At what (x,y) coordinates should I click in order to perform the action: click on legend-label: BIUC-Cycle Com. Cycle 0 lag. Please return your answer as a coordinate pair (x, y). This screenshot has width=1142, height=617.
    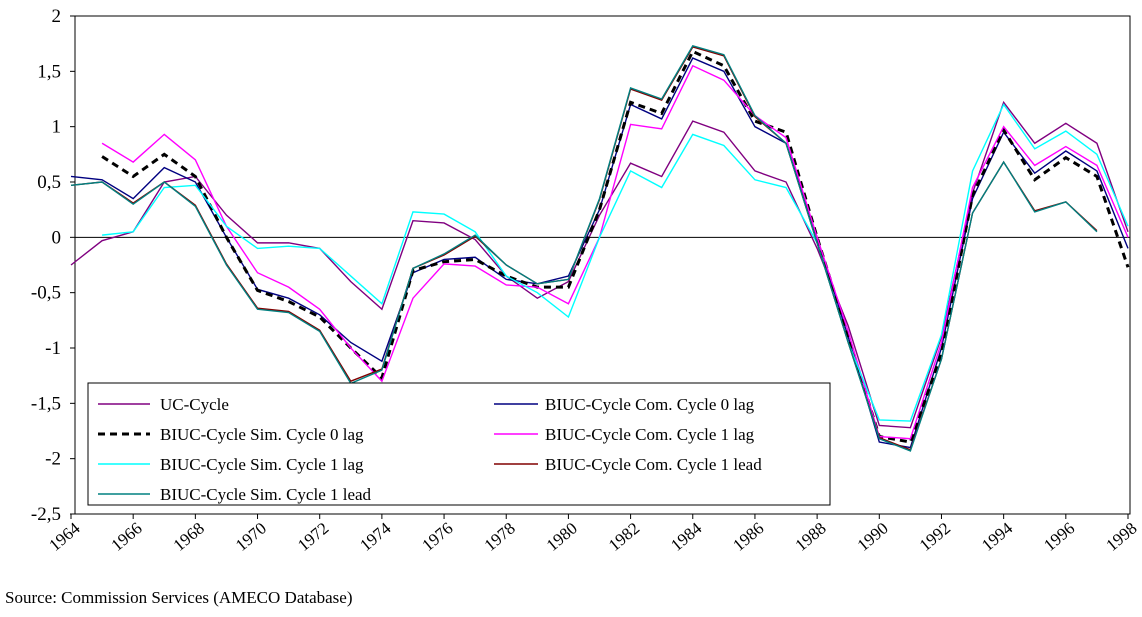
    Looking at the image, I should click on (650, 404).